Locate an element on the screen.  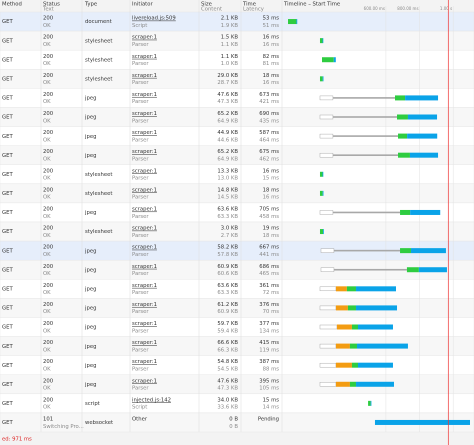
tick-label: 600.00 ms is located at coordinates (374, 8).